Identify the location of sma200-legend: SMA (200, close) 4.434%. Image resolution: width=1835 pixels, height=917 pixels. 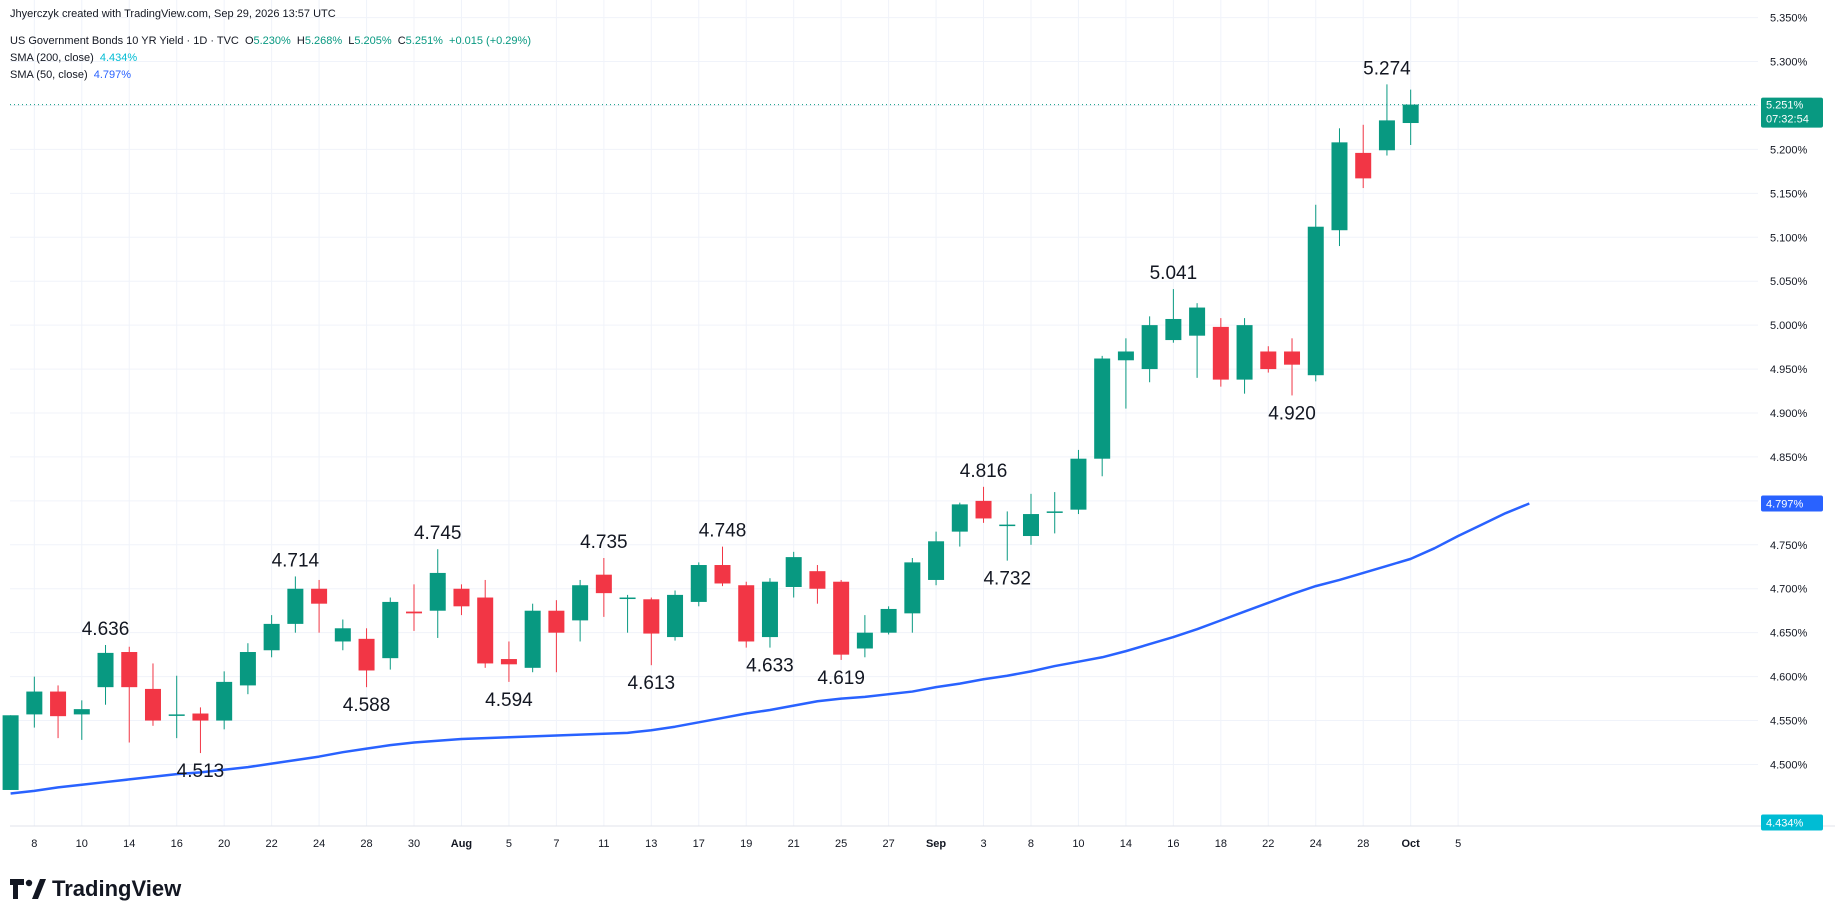
(75, 58).